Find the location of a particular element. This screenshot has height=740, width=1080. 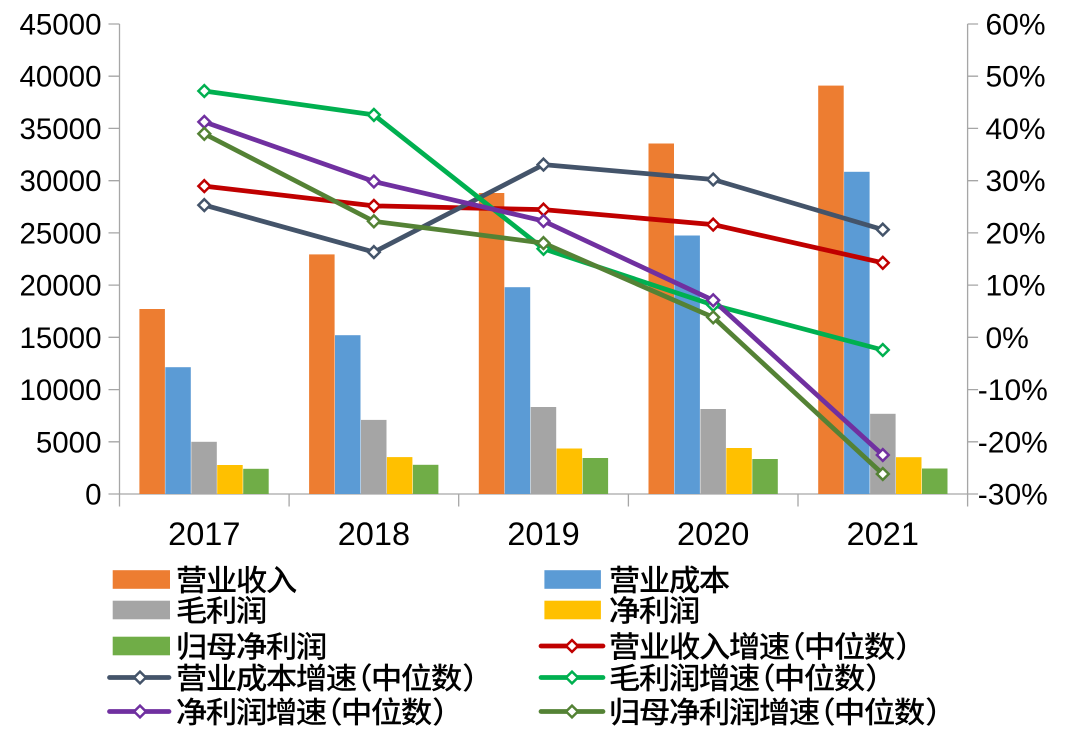

svg-text: 2018 is located at coordinates (374, 534).